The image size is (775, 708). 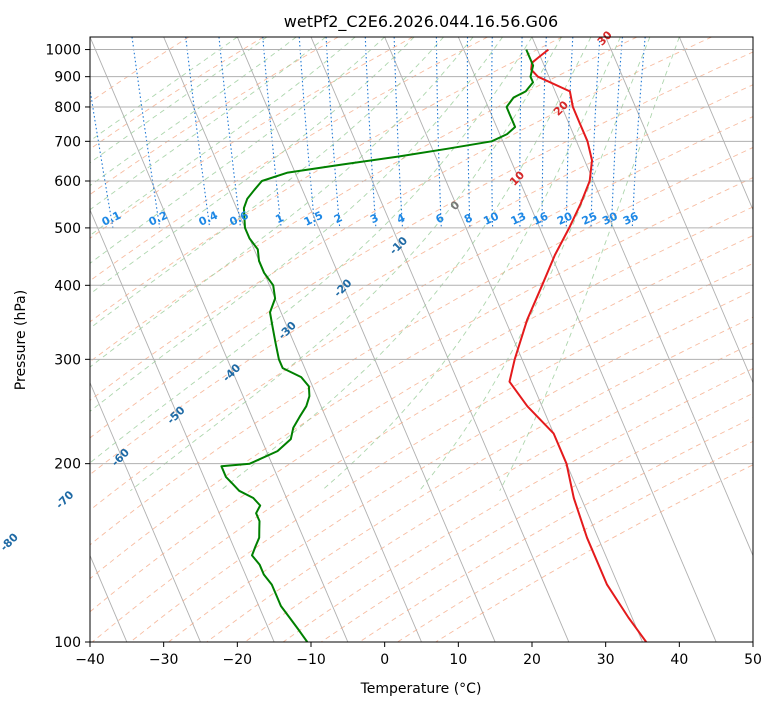 What do you see at coordinates (67, 465) in the screenshot?
I see `y-tick-label: 200` at bounding box center [67, 465].